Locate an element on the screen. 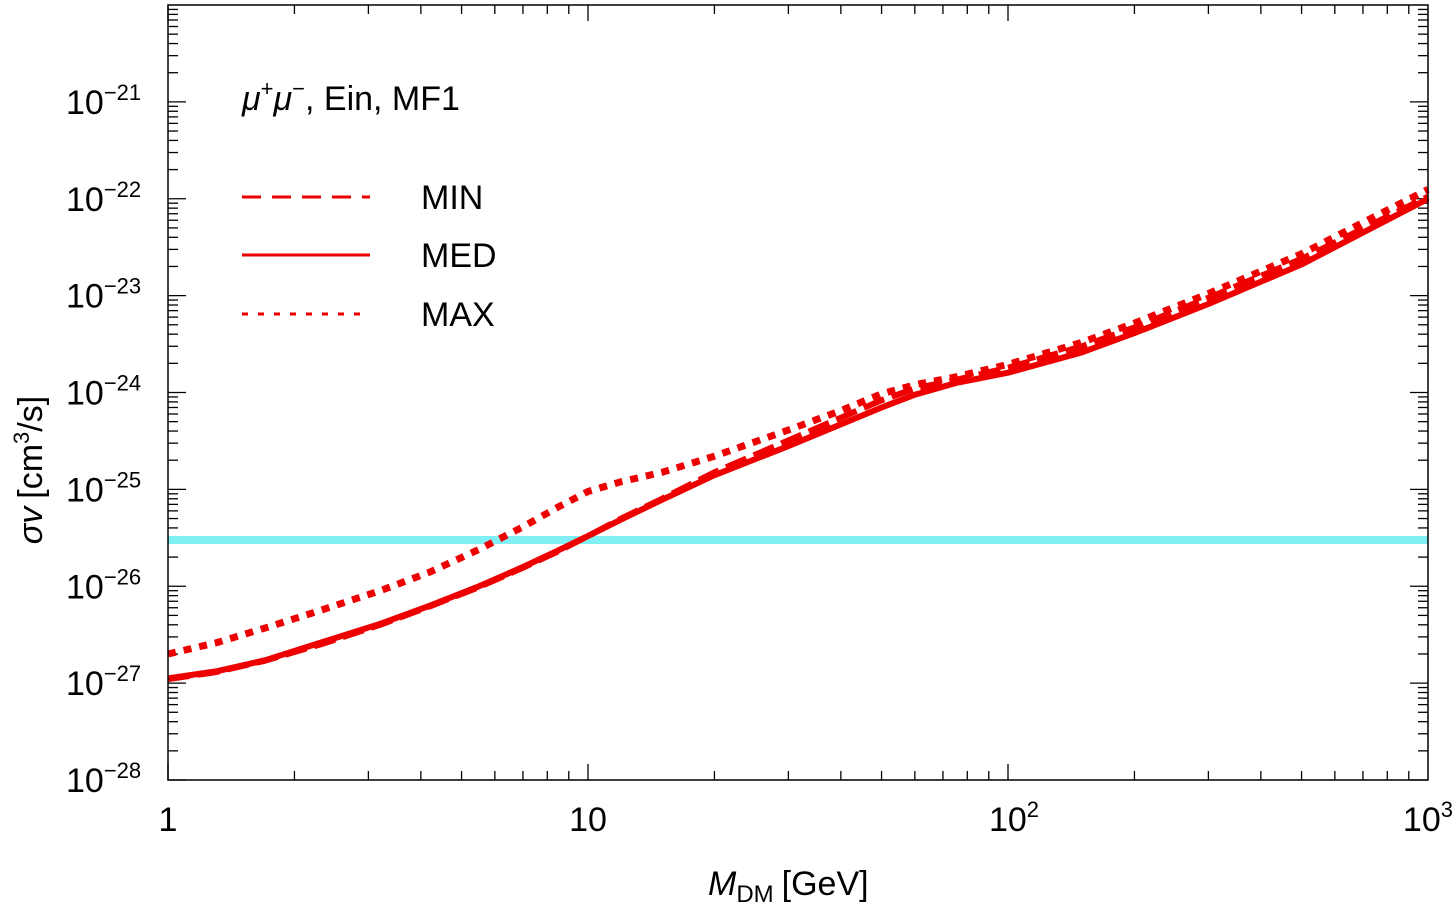 This screenshot has height=902, width=1455. x-tick-label: 10² is located at coordinates (1014, 818).